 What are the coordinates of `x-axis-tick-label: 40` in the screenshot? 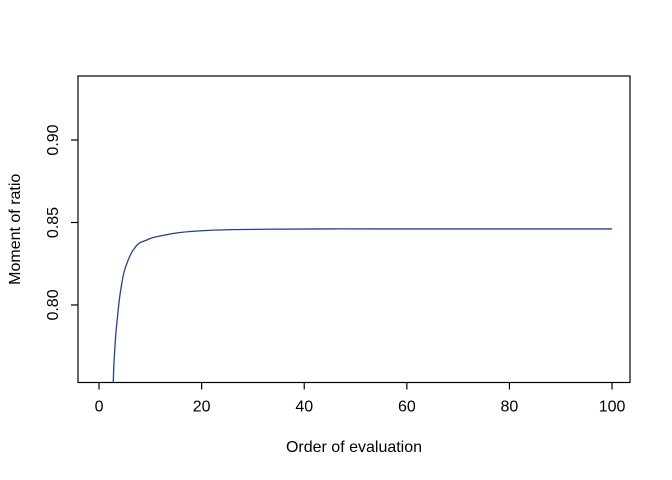 It's located at (304, 407).